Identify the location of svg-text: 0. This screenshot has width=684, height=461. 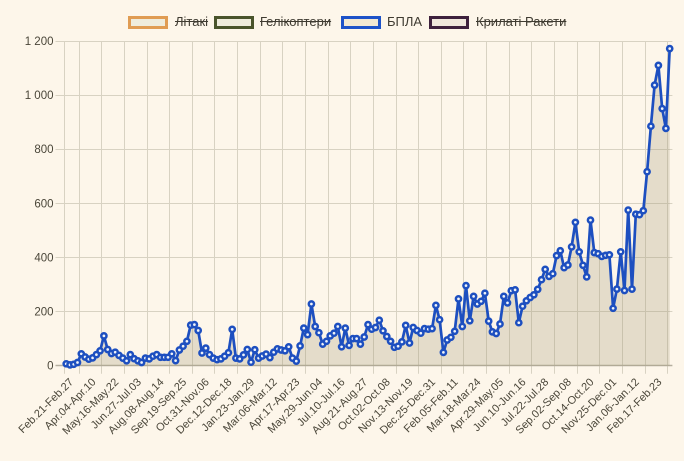
(50, 367).